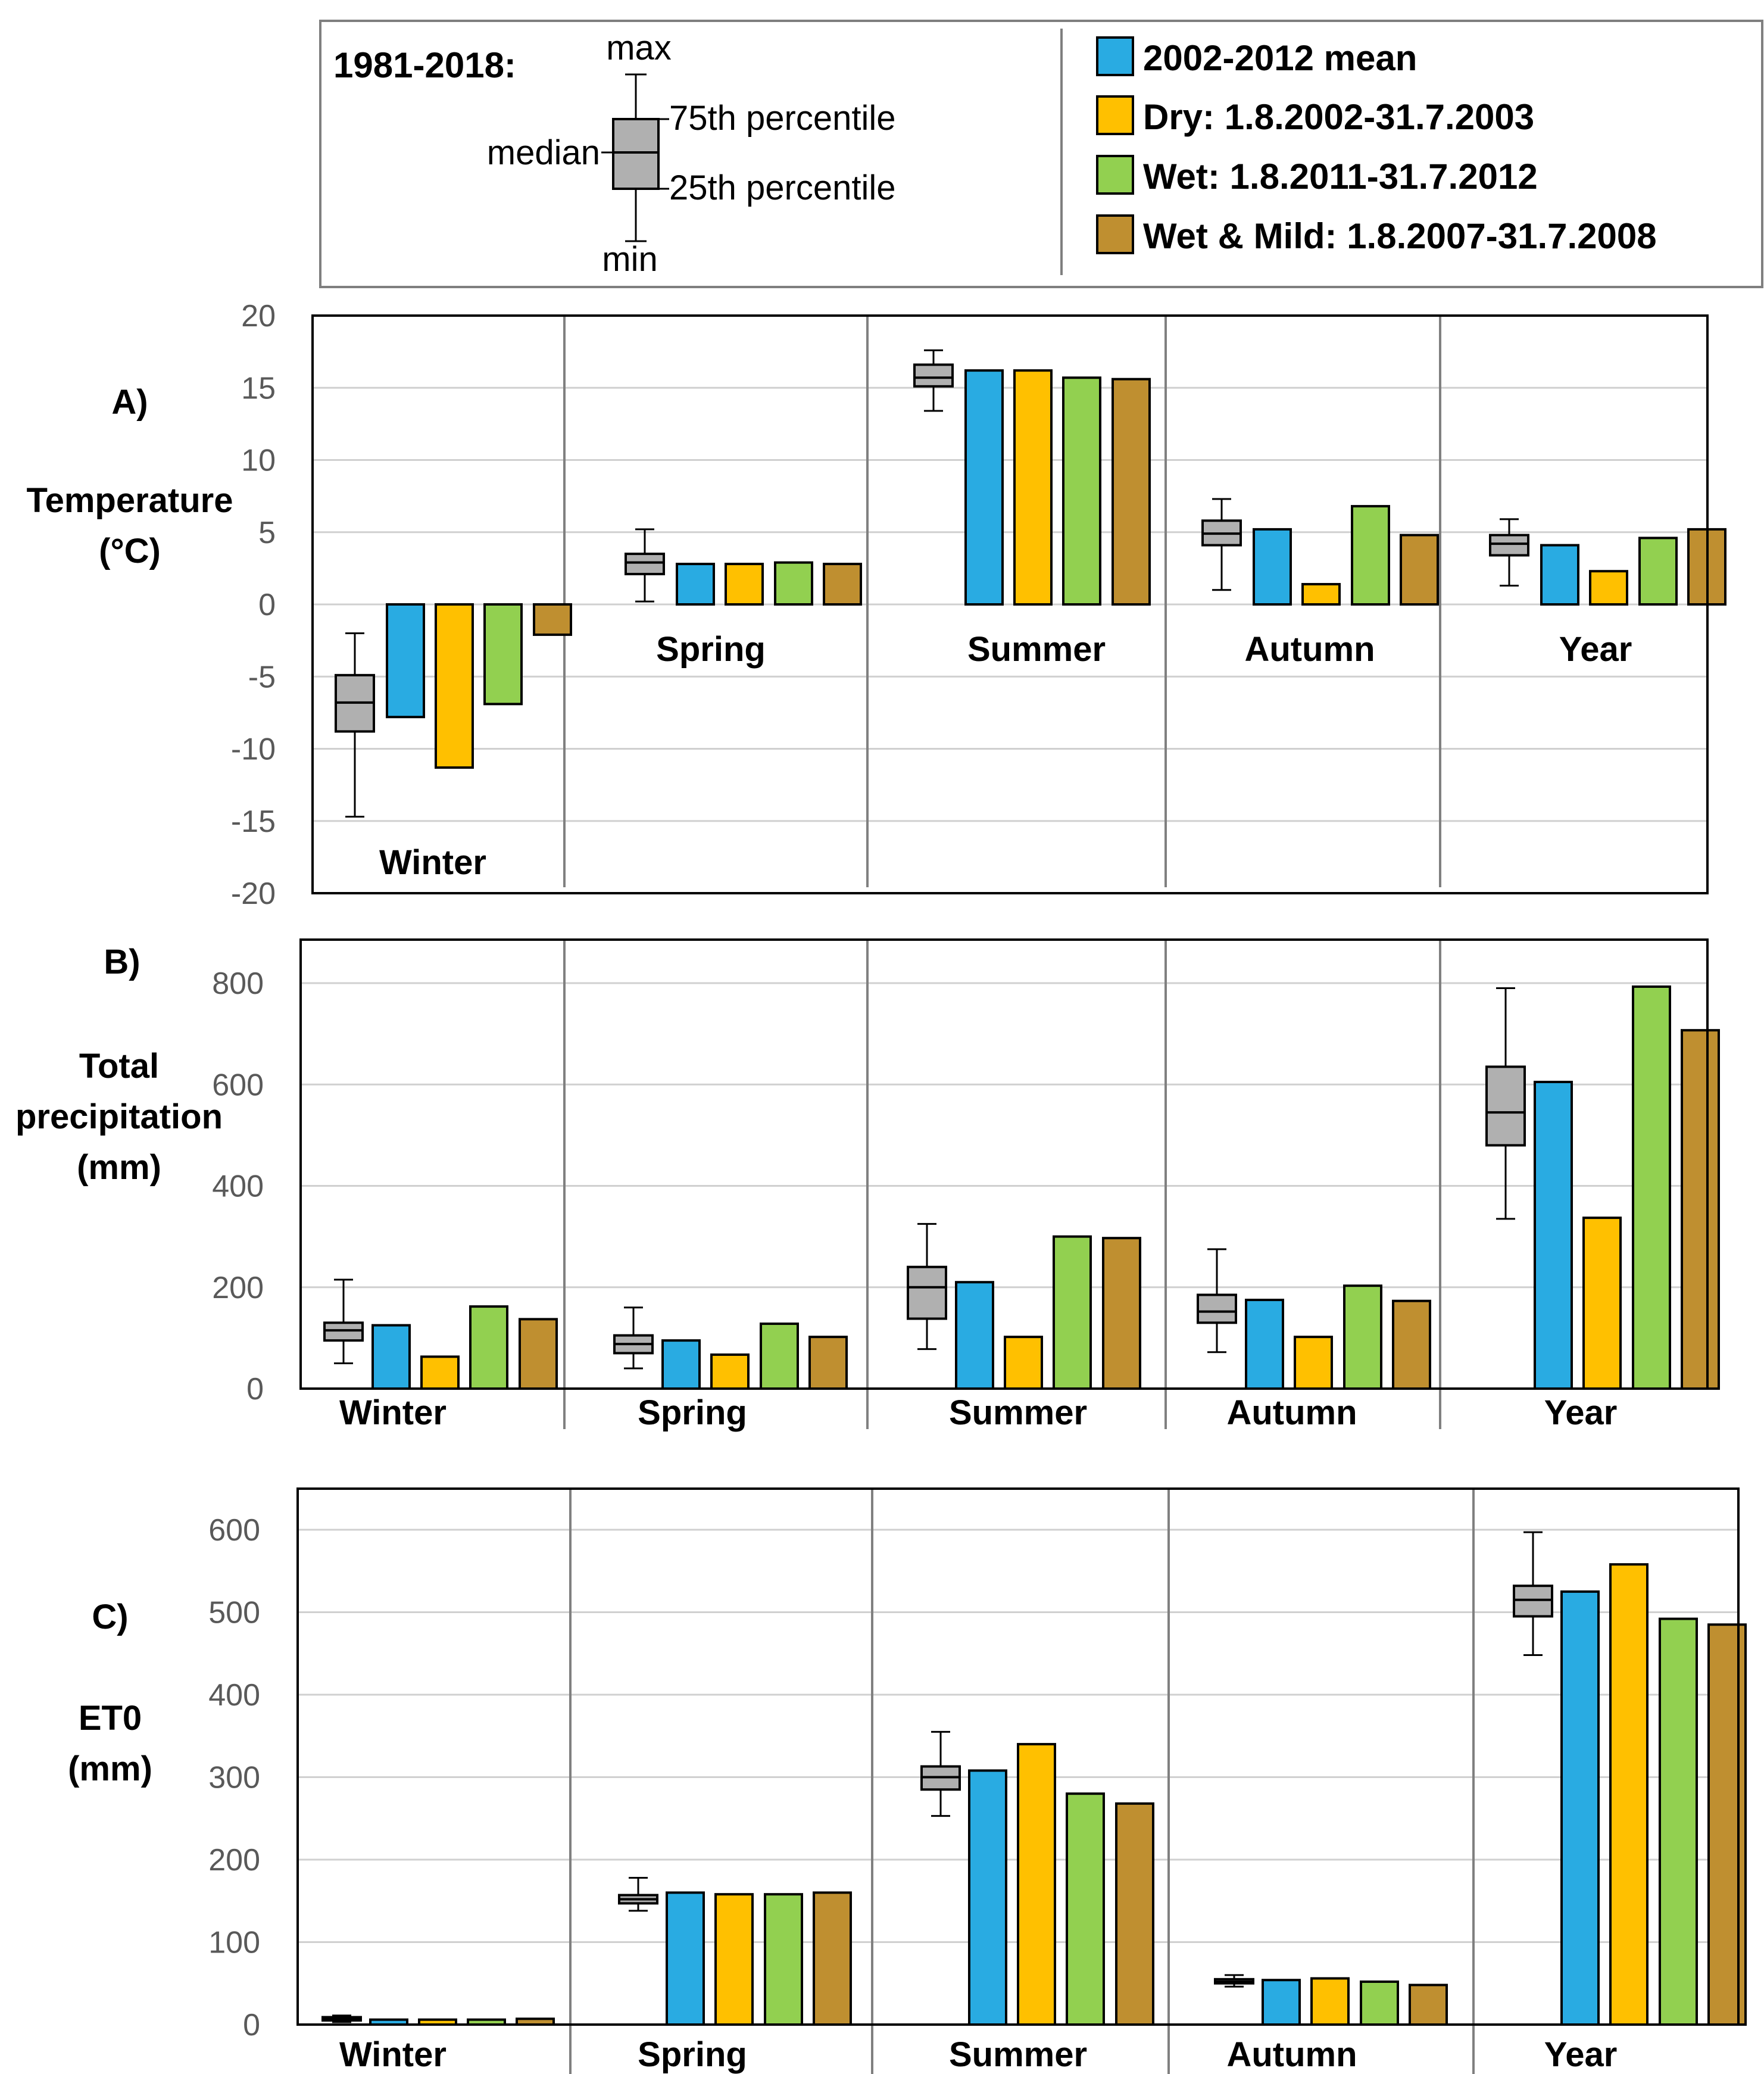  What do you see at coordinates (424, 65) in the screenshot?
I see `legend-boxplot-title: 1981-2018:` at bounding box center [424, 65].